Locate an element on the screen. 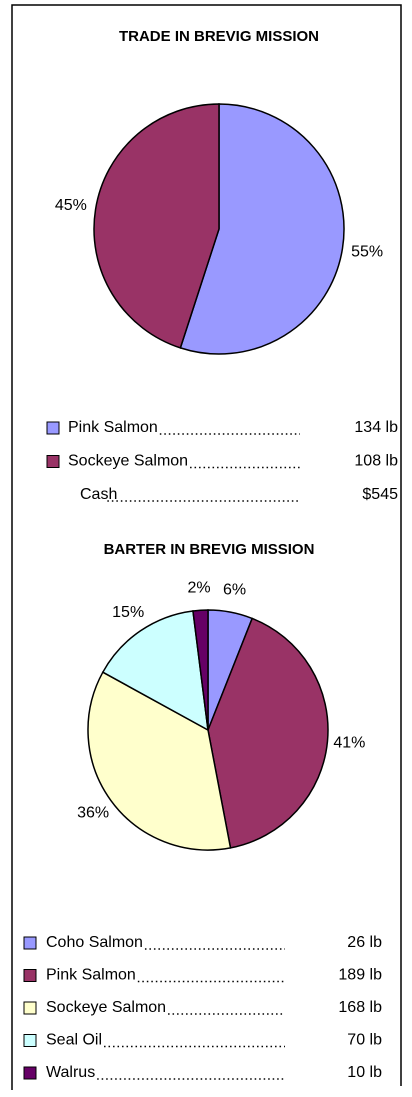 The width and height of the screenshot is (412, 1097). legend-label: Seal Oil is located at coordinates (74, 1040).